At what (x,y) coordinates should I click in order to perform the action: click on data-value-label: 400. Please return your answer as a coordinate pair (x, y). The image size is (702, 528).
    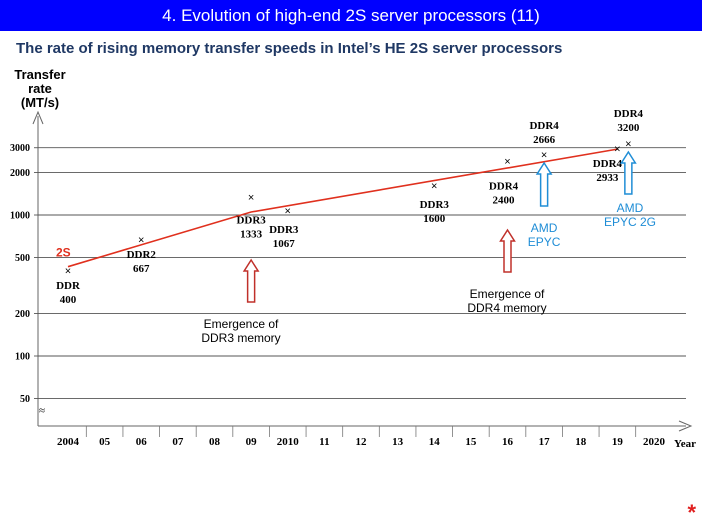
    Looking at the image, I should click on (68, 300).